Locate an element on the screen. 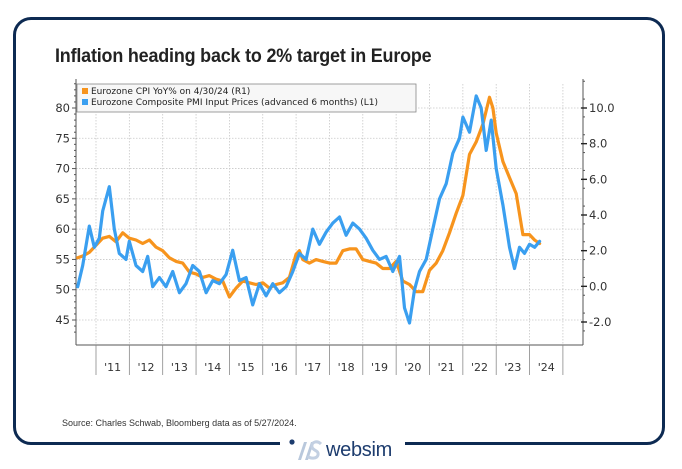 This screenshot has height=469, width=682. left-tick-label: 75 is located at coordinates (62, 138).